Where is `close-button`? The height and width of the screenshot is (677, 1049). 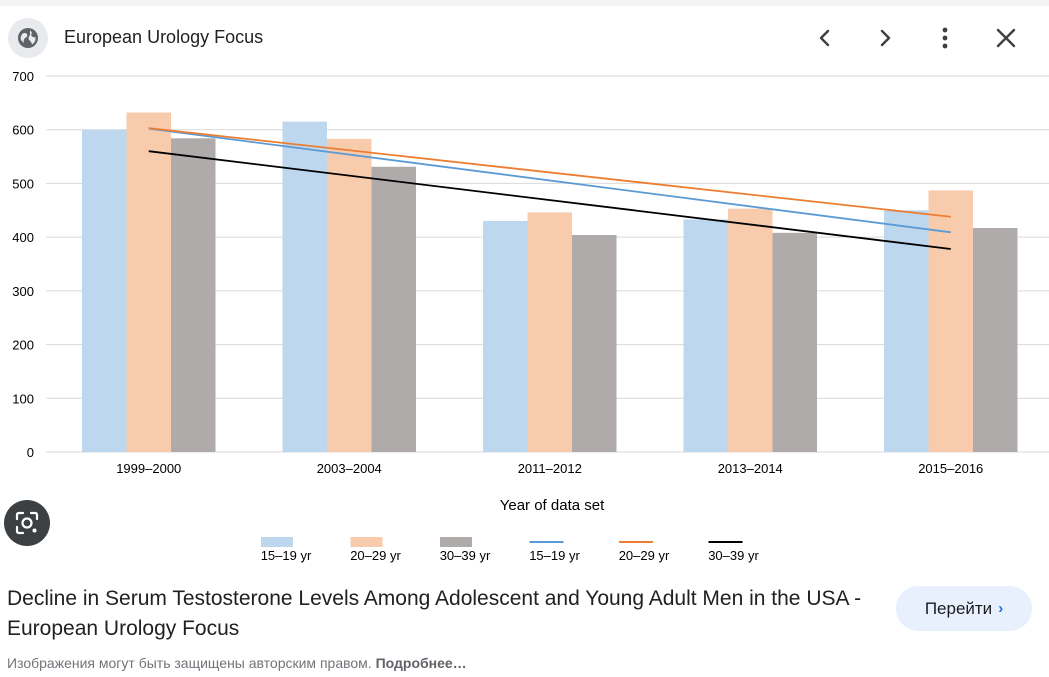 close-button is located at coordinates (1006, 38).